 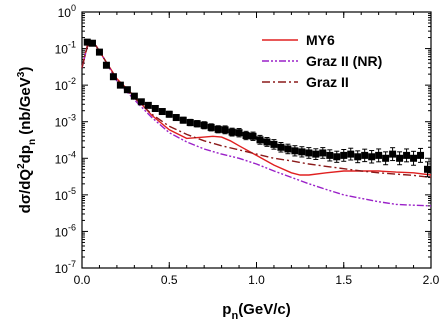 What do you see at coordinates (65, 230) in the screenshot?
I see `y-tick-label: 10⁻⁶` at bounding box center [65, 230].